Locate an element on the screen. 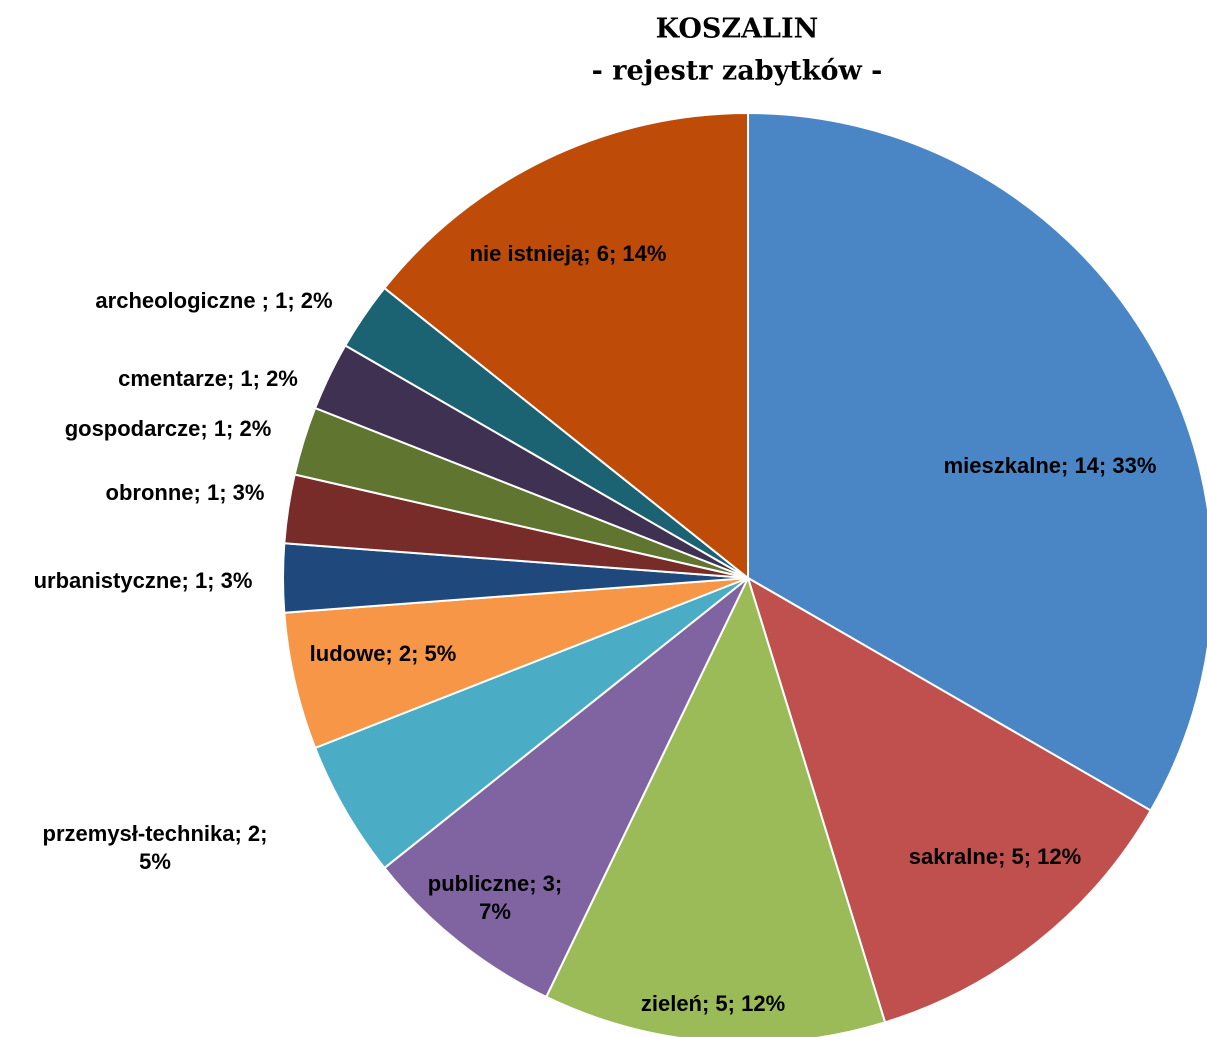 The width and height of the screenshot is (1207, 1037). data-label: nie istnieją; 6; 14% is located at coordinates (568, 253).